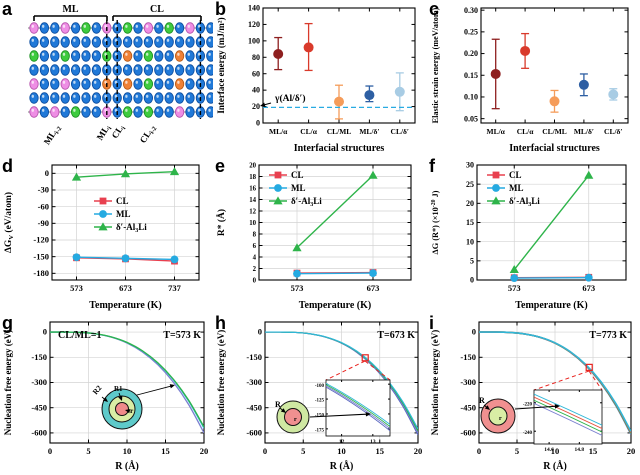  I want to click on svg-text: 80, so click(256, 57).